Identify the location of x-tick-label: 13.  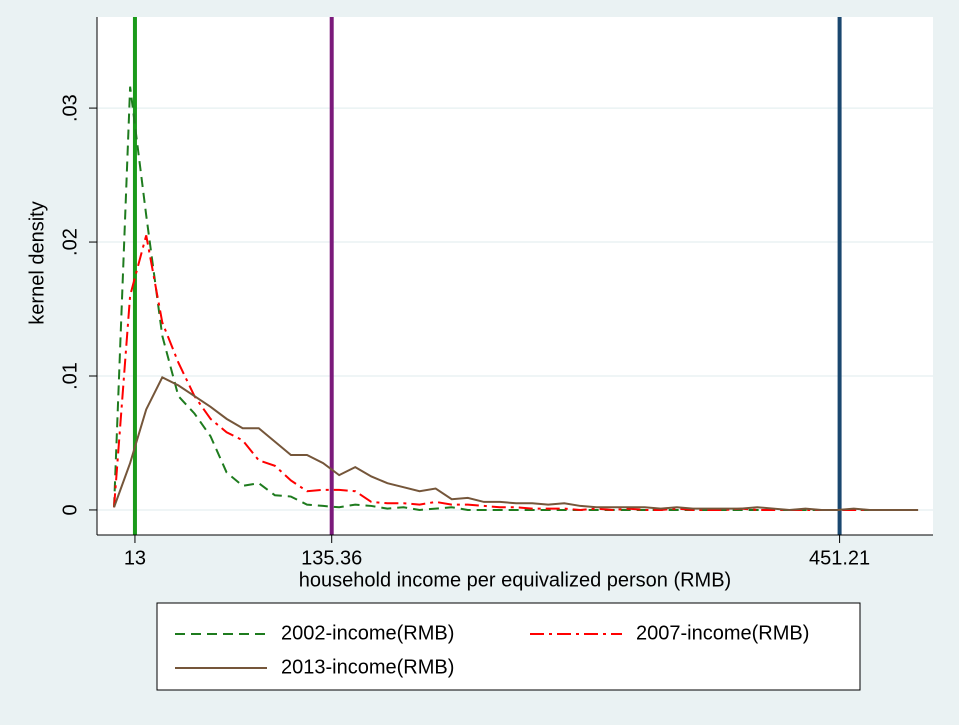
(135, 558).